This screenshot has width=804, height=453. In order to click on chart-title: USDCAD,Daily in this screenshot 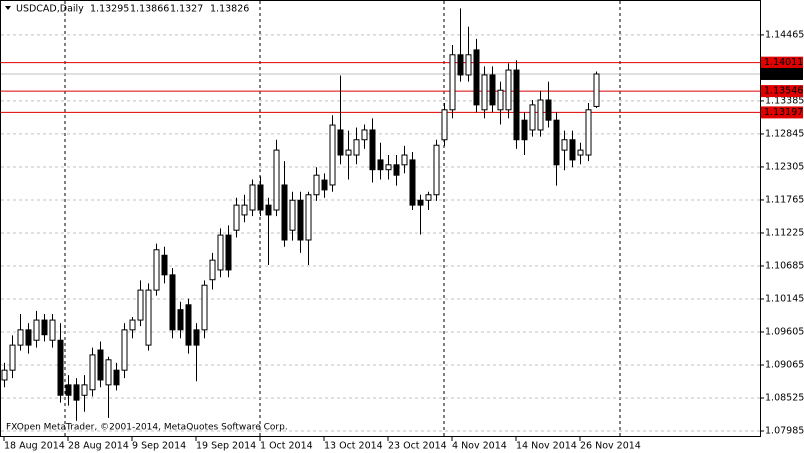, I will do `click(50, 9)`.